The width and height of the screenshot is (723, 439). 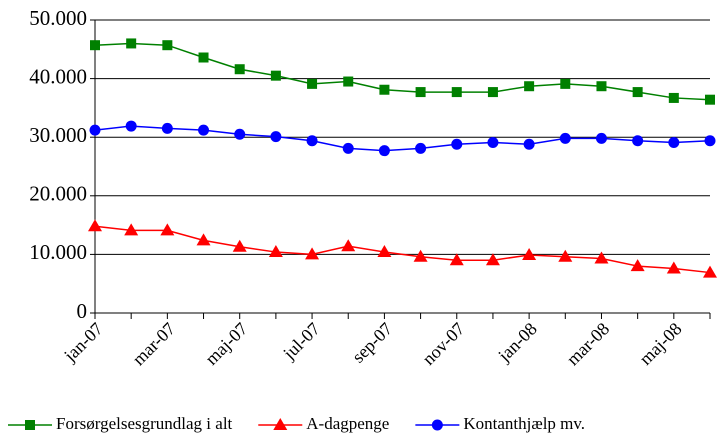 I want to click on y-tick-label: 10.000, so click(x=58, y=252).